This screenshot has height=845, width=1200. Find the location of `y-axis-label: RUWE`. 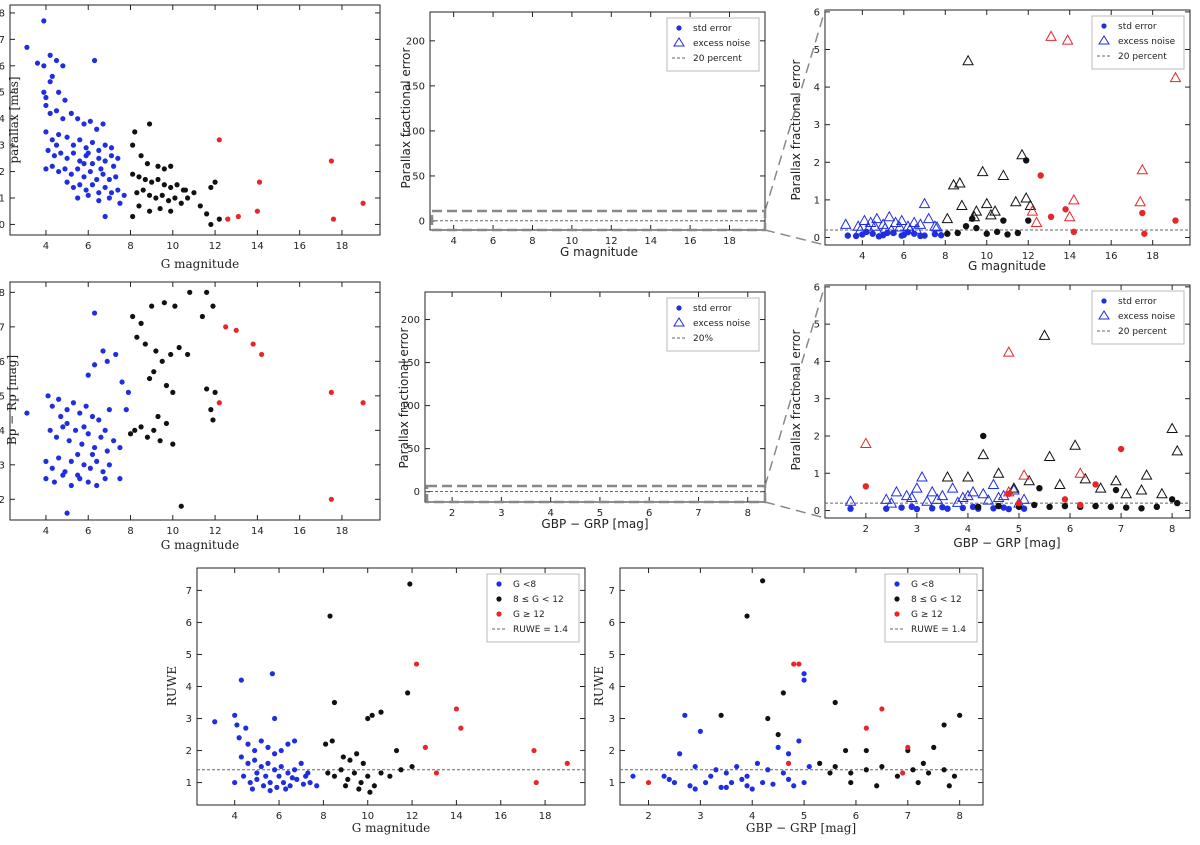

y-axis-label: RUWE is located at coordinates (599, 686).